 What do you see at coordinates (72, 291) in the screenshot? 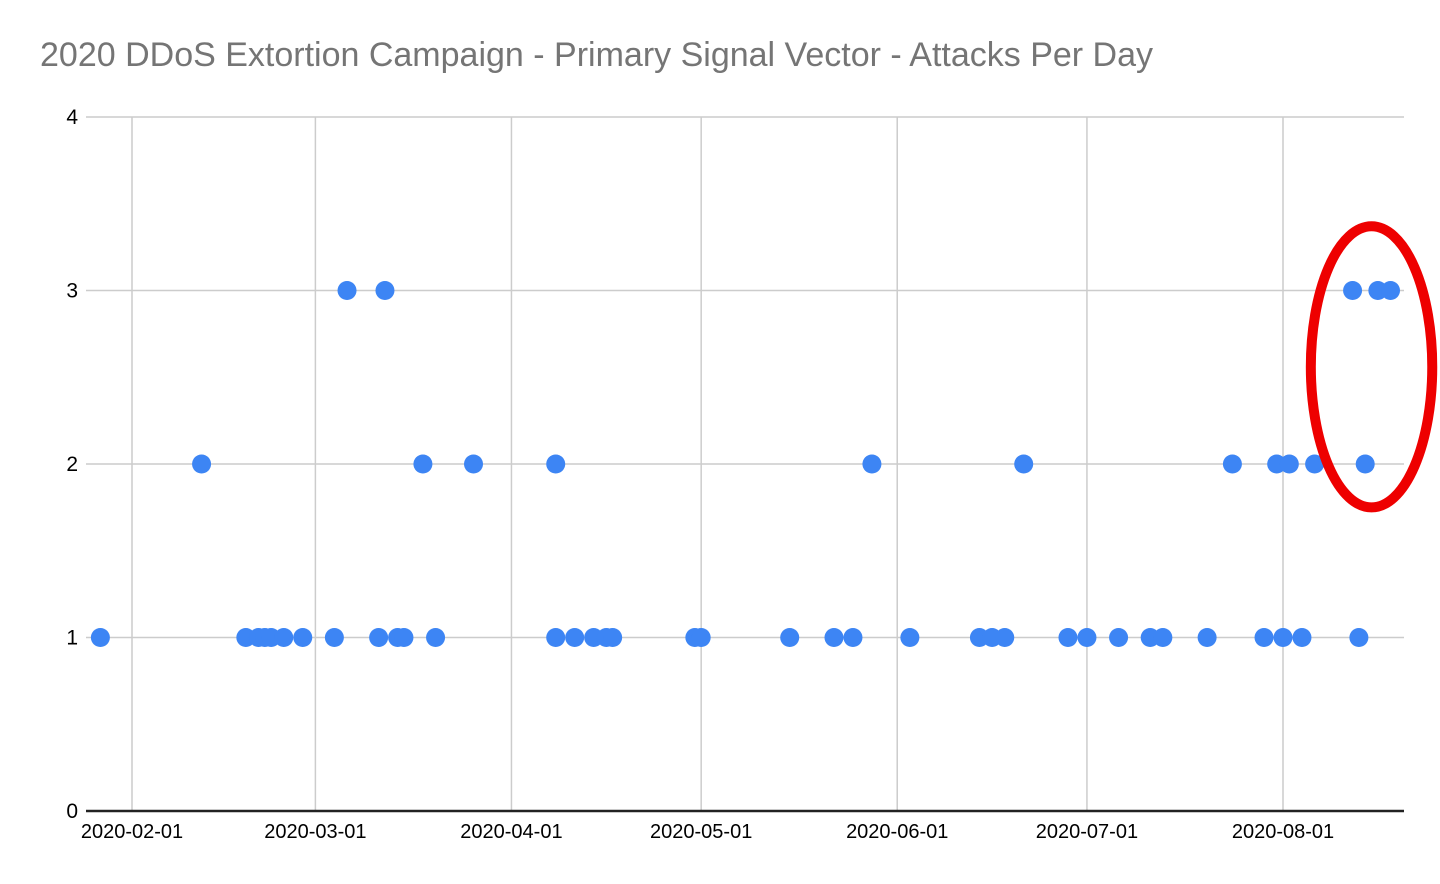
I see `y-tick-label: 3` at bounding box center [72, 291].